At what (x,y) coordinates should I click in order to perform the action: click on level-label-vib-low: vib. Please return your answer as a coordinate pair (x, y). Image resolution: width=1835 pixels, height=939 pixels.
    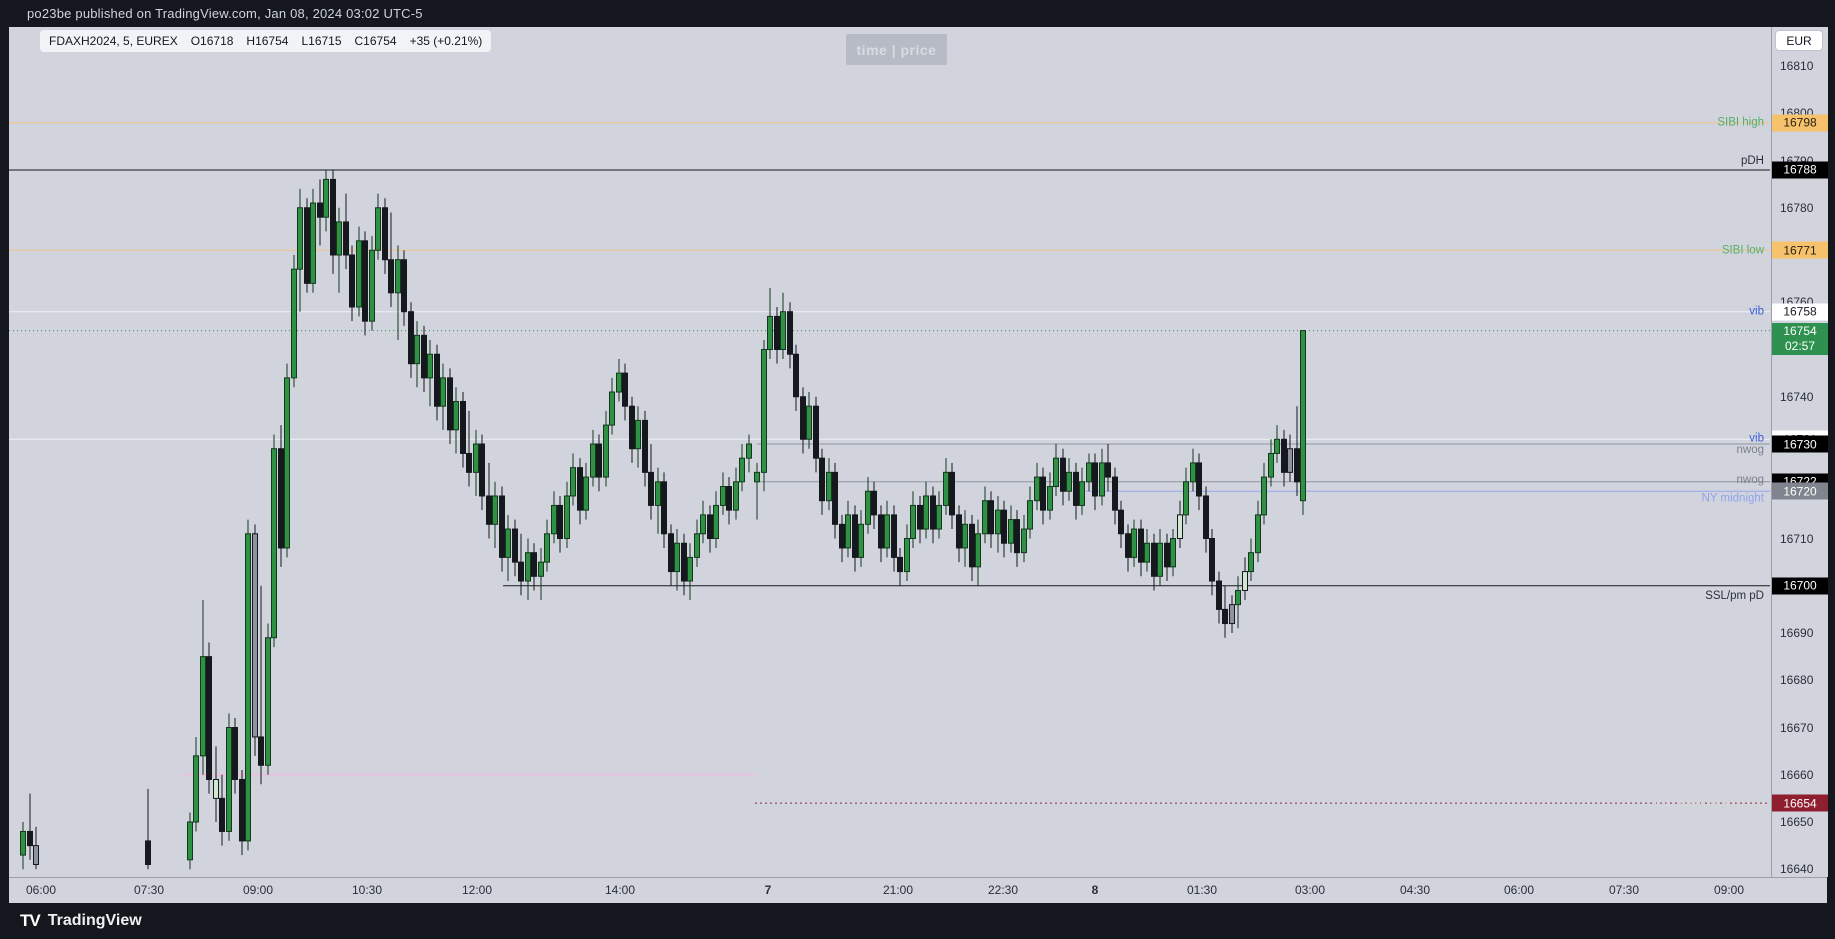
    Looking at the image, I should click on (1756, 438).